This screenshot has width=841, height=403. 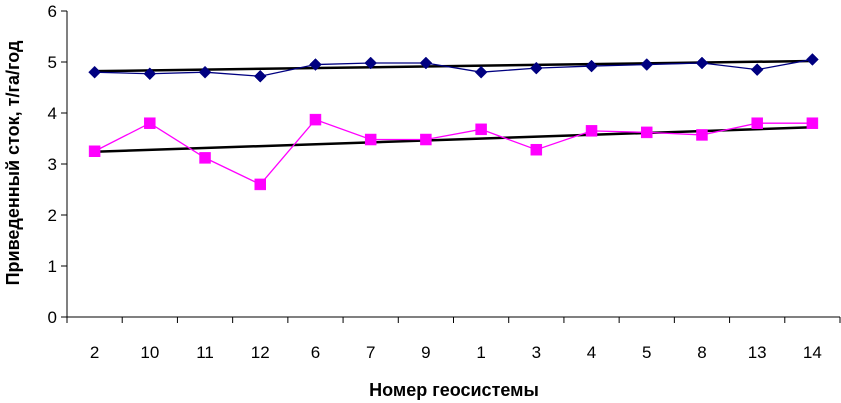 I want to click on series-2-line, so click(x=453, y=152).